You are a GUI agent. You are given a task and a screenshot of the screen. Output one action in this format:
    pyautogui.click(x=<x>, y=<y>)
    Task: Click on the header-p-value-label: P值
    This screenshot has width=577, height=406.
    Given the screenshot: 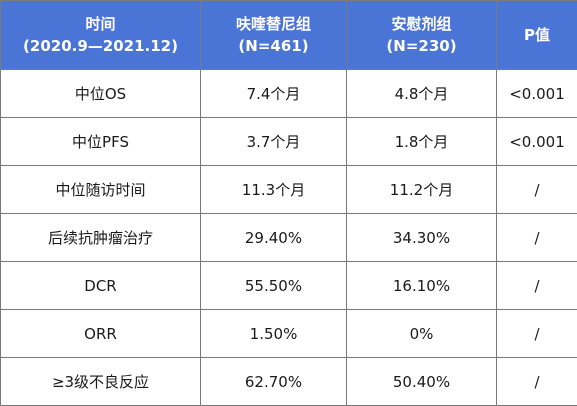 What is the action you would take?
    pyautogui.click(x=537, y=35)
    